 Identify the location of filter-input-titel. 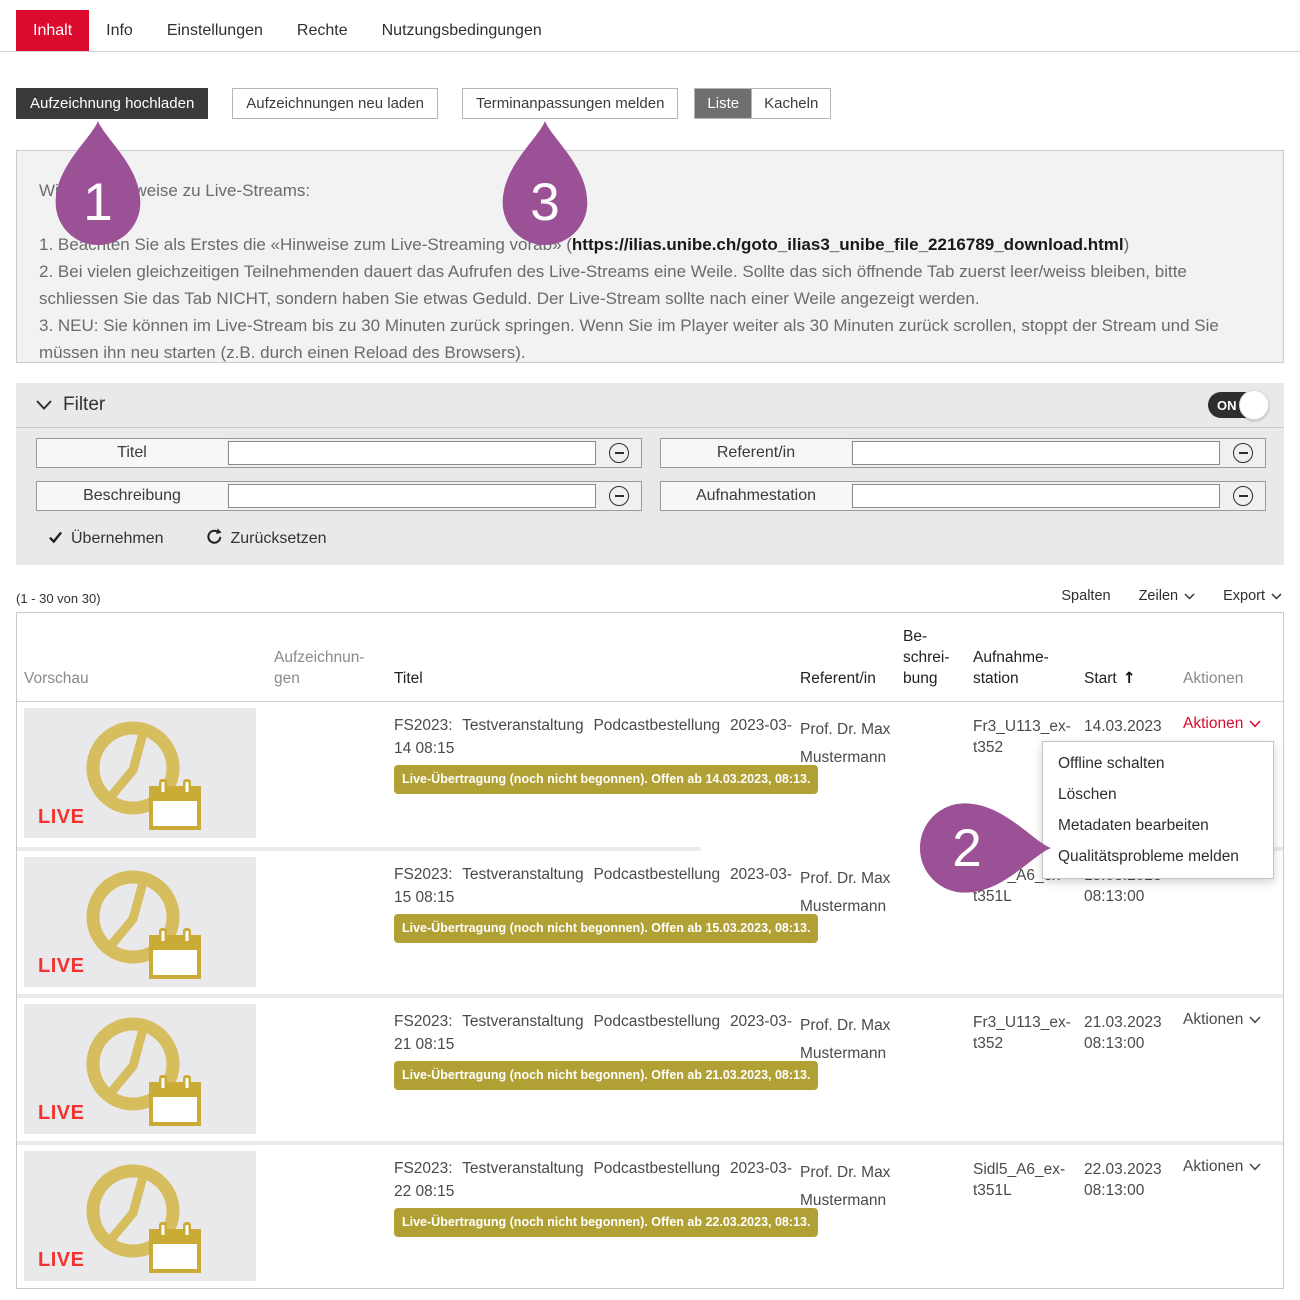
(412, 453).